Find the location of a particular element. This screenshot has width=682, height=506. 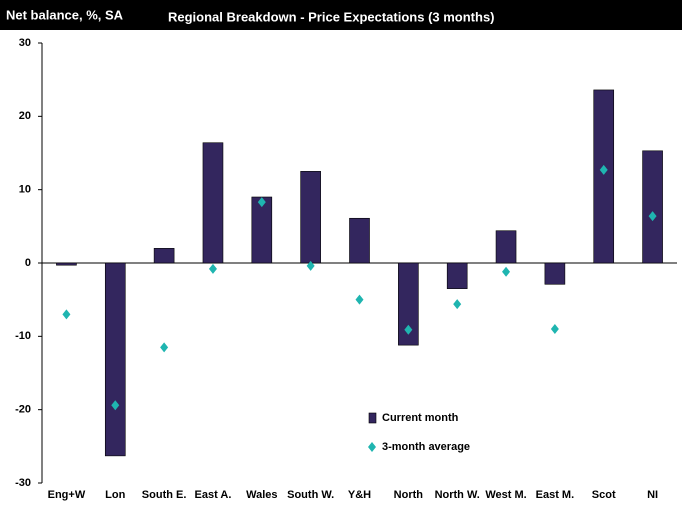

legend-label: Current month is located at coordinates (420, 418).